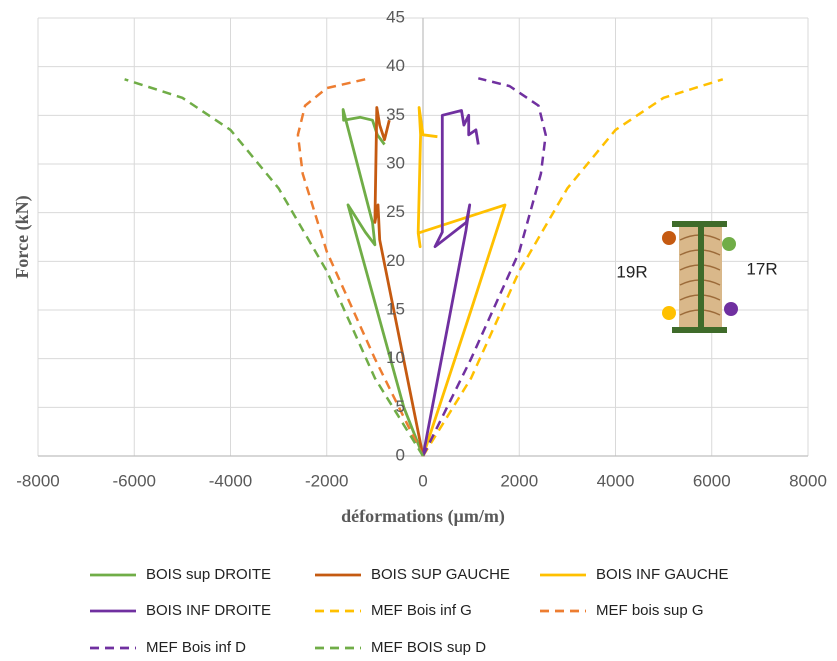 This screenshot has height=661, width=837. I want to click on y-axis-label: Force (kN), so click(22, 236).